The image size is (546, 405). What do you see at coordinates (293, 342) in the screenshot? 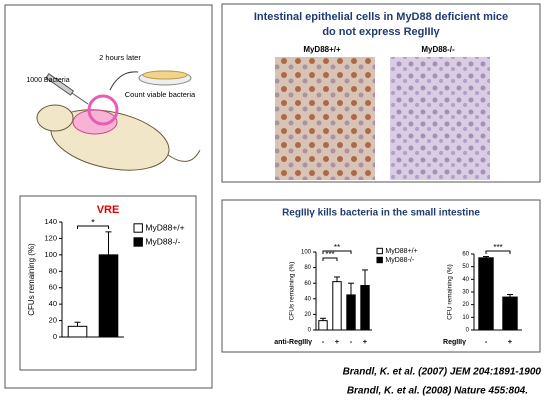
I see `x-axis-label: anti-RegIIIγ` at bounding box center [293, 342].